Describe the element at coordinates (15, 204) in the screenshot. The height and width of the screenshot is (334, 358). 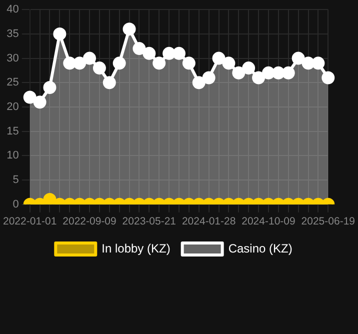
I see `y-tick-label: 0` at that location.